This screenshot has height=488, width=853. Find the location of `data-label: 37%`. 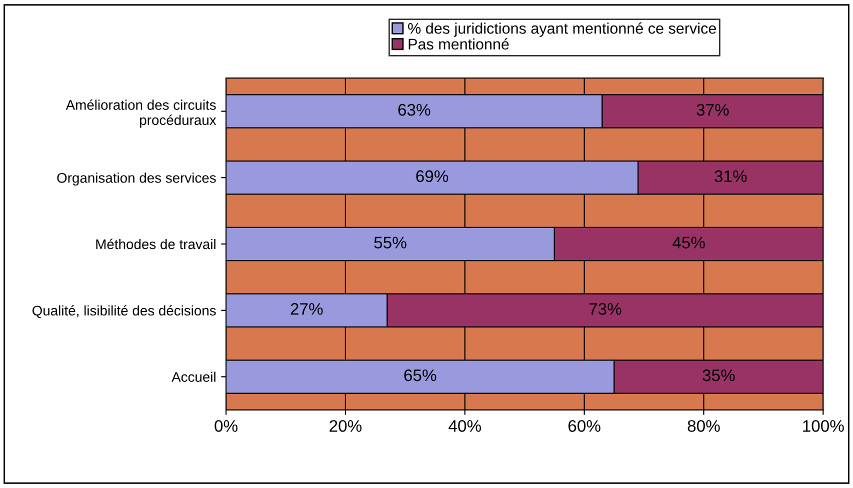

data-label: 37% is located at coordinates (712, 110).